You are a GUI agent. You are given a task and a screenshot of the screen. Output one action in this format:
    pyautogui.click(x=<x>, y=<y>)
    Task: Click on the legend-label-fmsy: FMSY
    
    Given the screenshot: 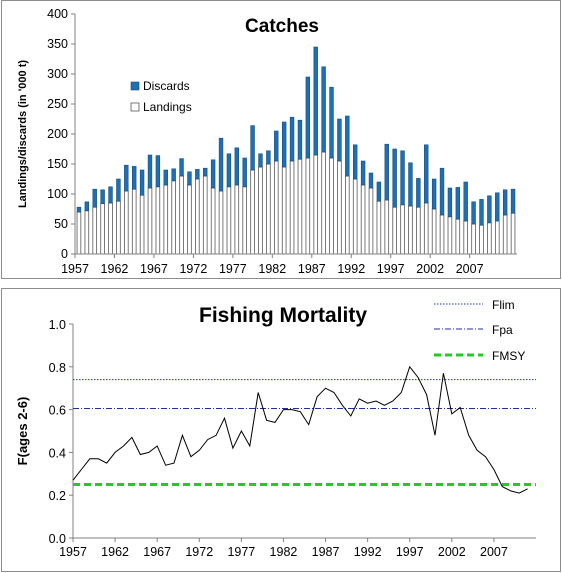 What is the action you would take?
    pyautogui.click(x=508, y=356)
    